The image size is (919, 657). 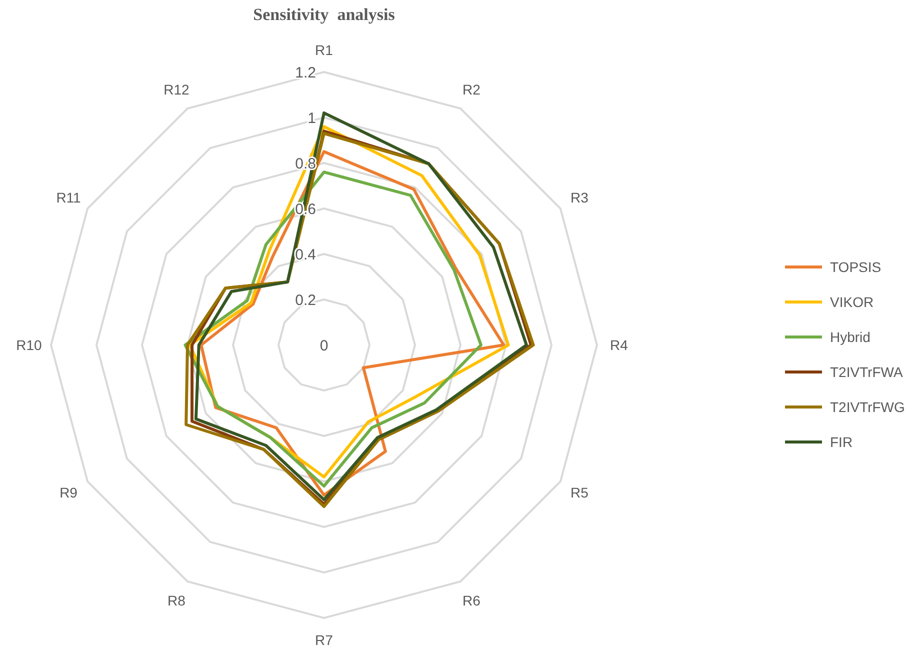 What do you see at coordinates (312, 118) in the screenshot?
I see `y-tick-label: 1` at bounding box center [312, 118].